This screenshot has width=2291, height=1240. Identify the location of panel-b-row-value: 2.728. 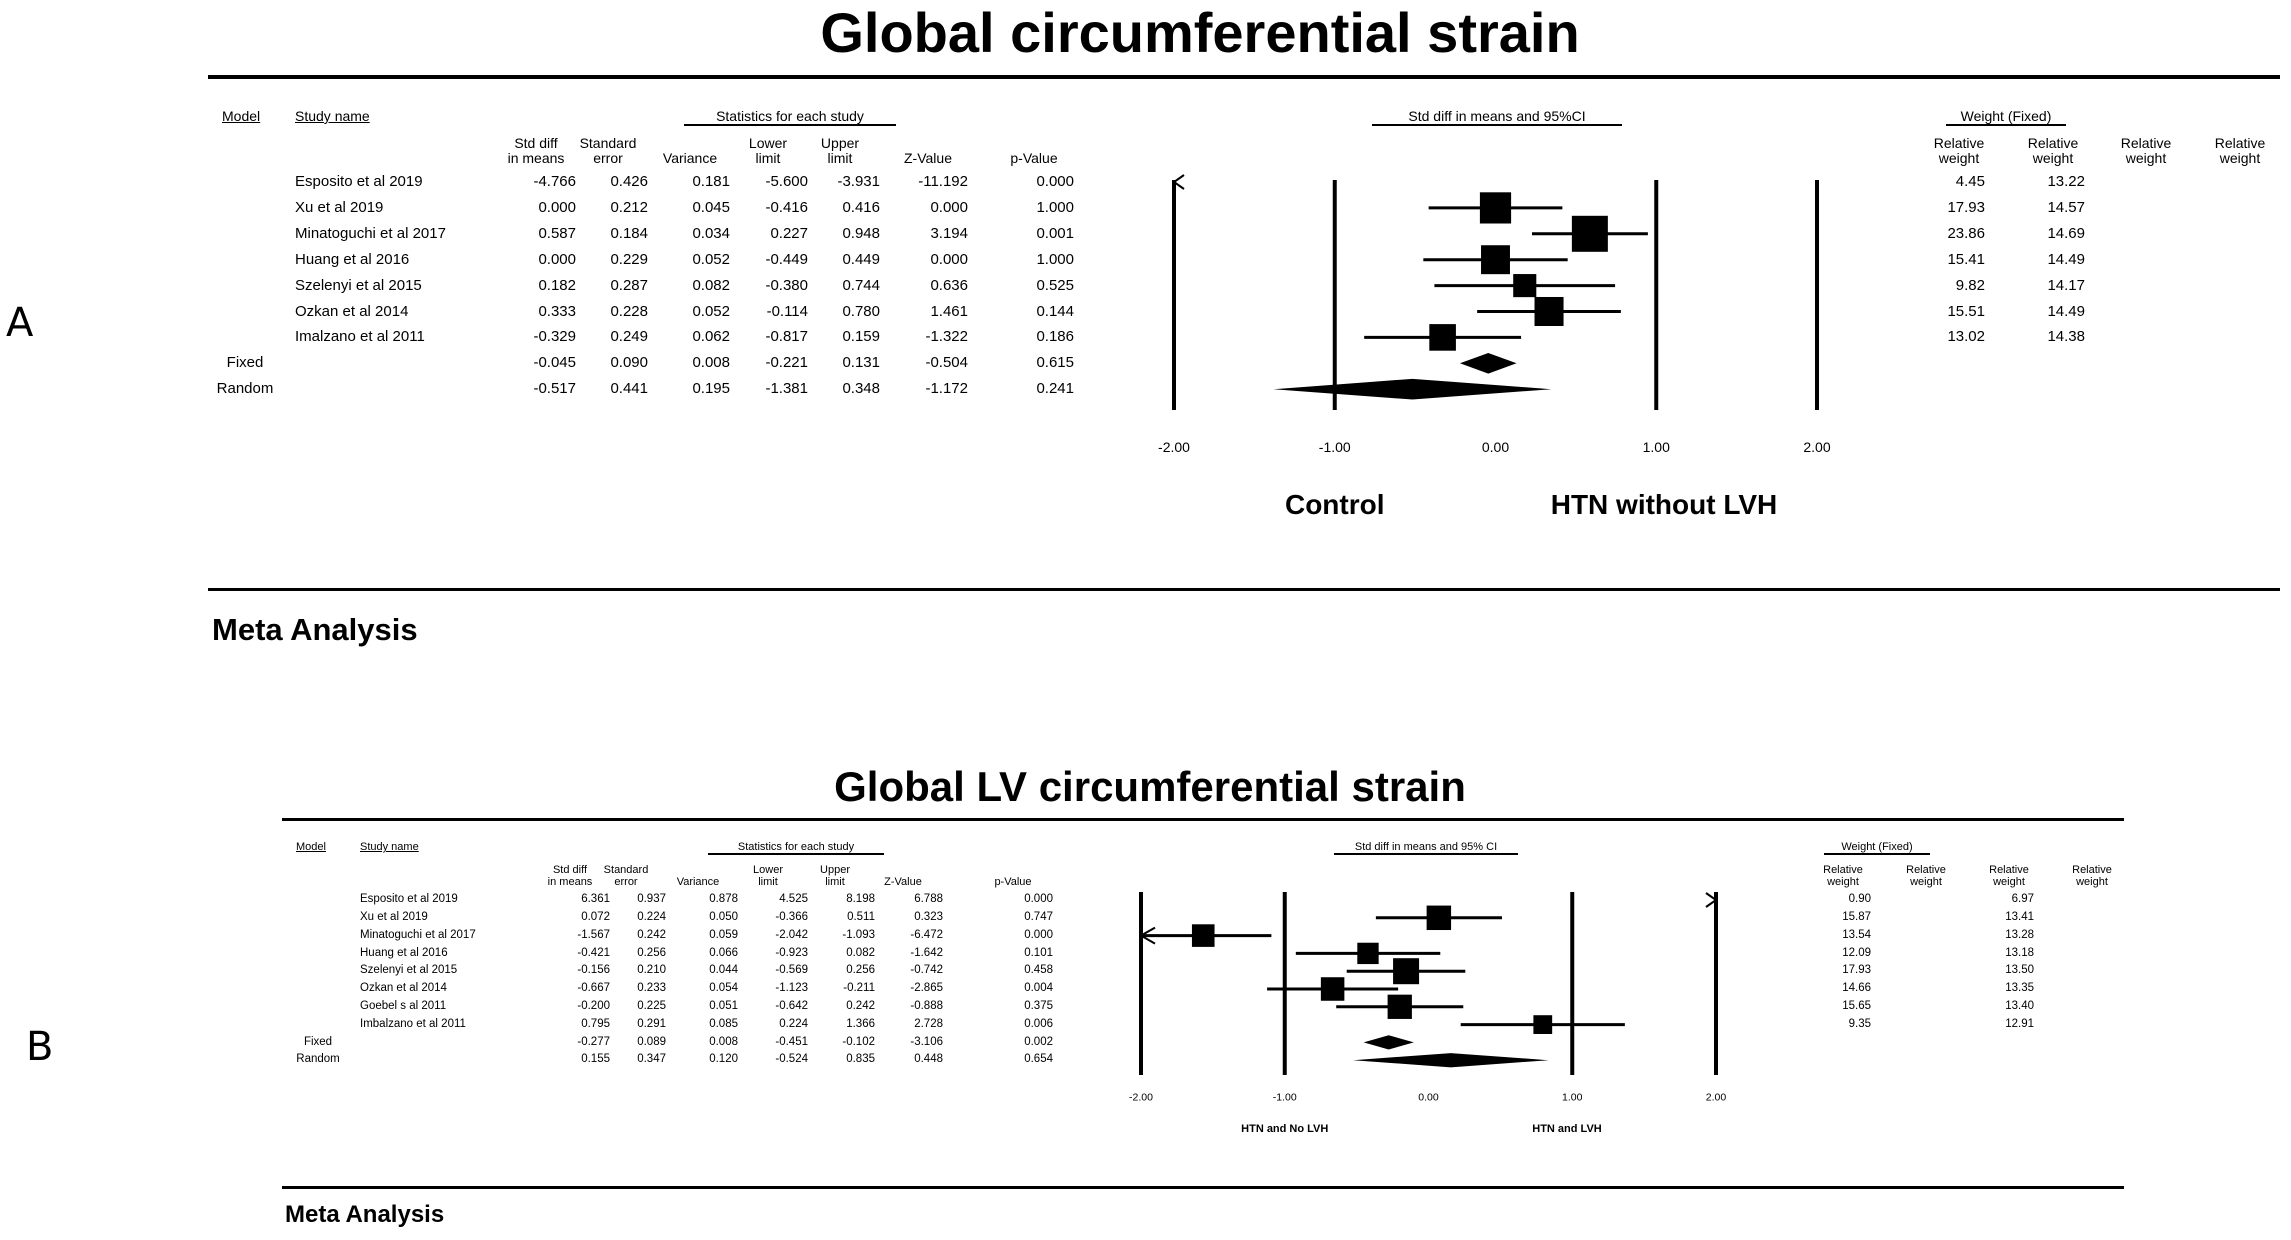
(928, 1023).